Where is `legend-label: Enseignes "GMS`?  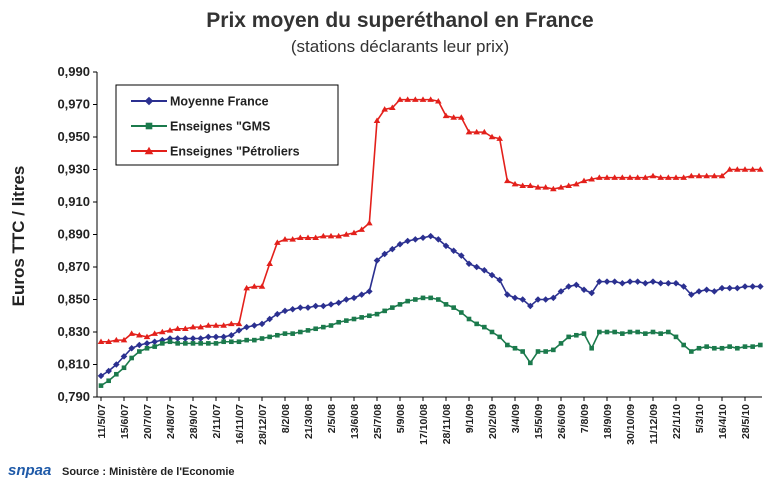
legend-label: Enseignes "GMS is located at coordinates (220, 127).